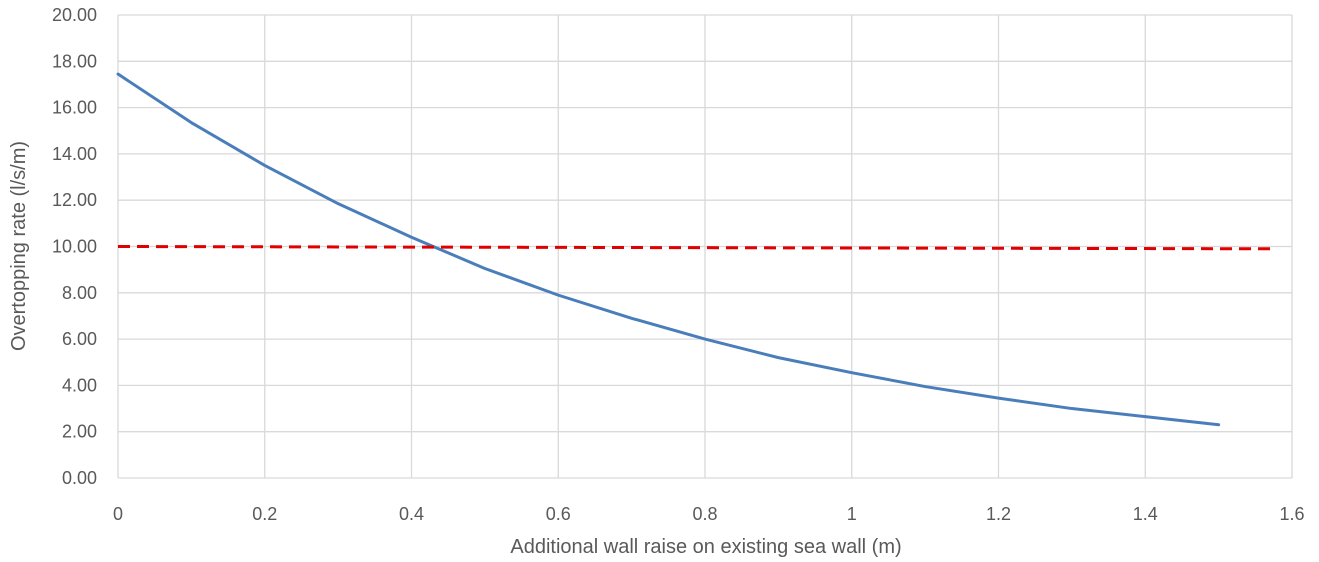  Describe the element at coordinates (79, 432) in the screenshot. I see `y-tick-label: 2.00` at that location.